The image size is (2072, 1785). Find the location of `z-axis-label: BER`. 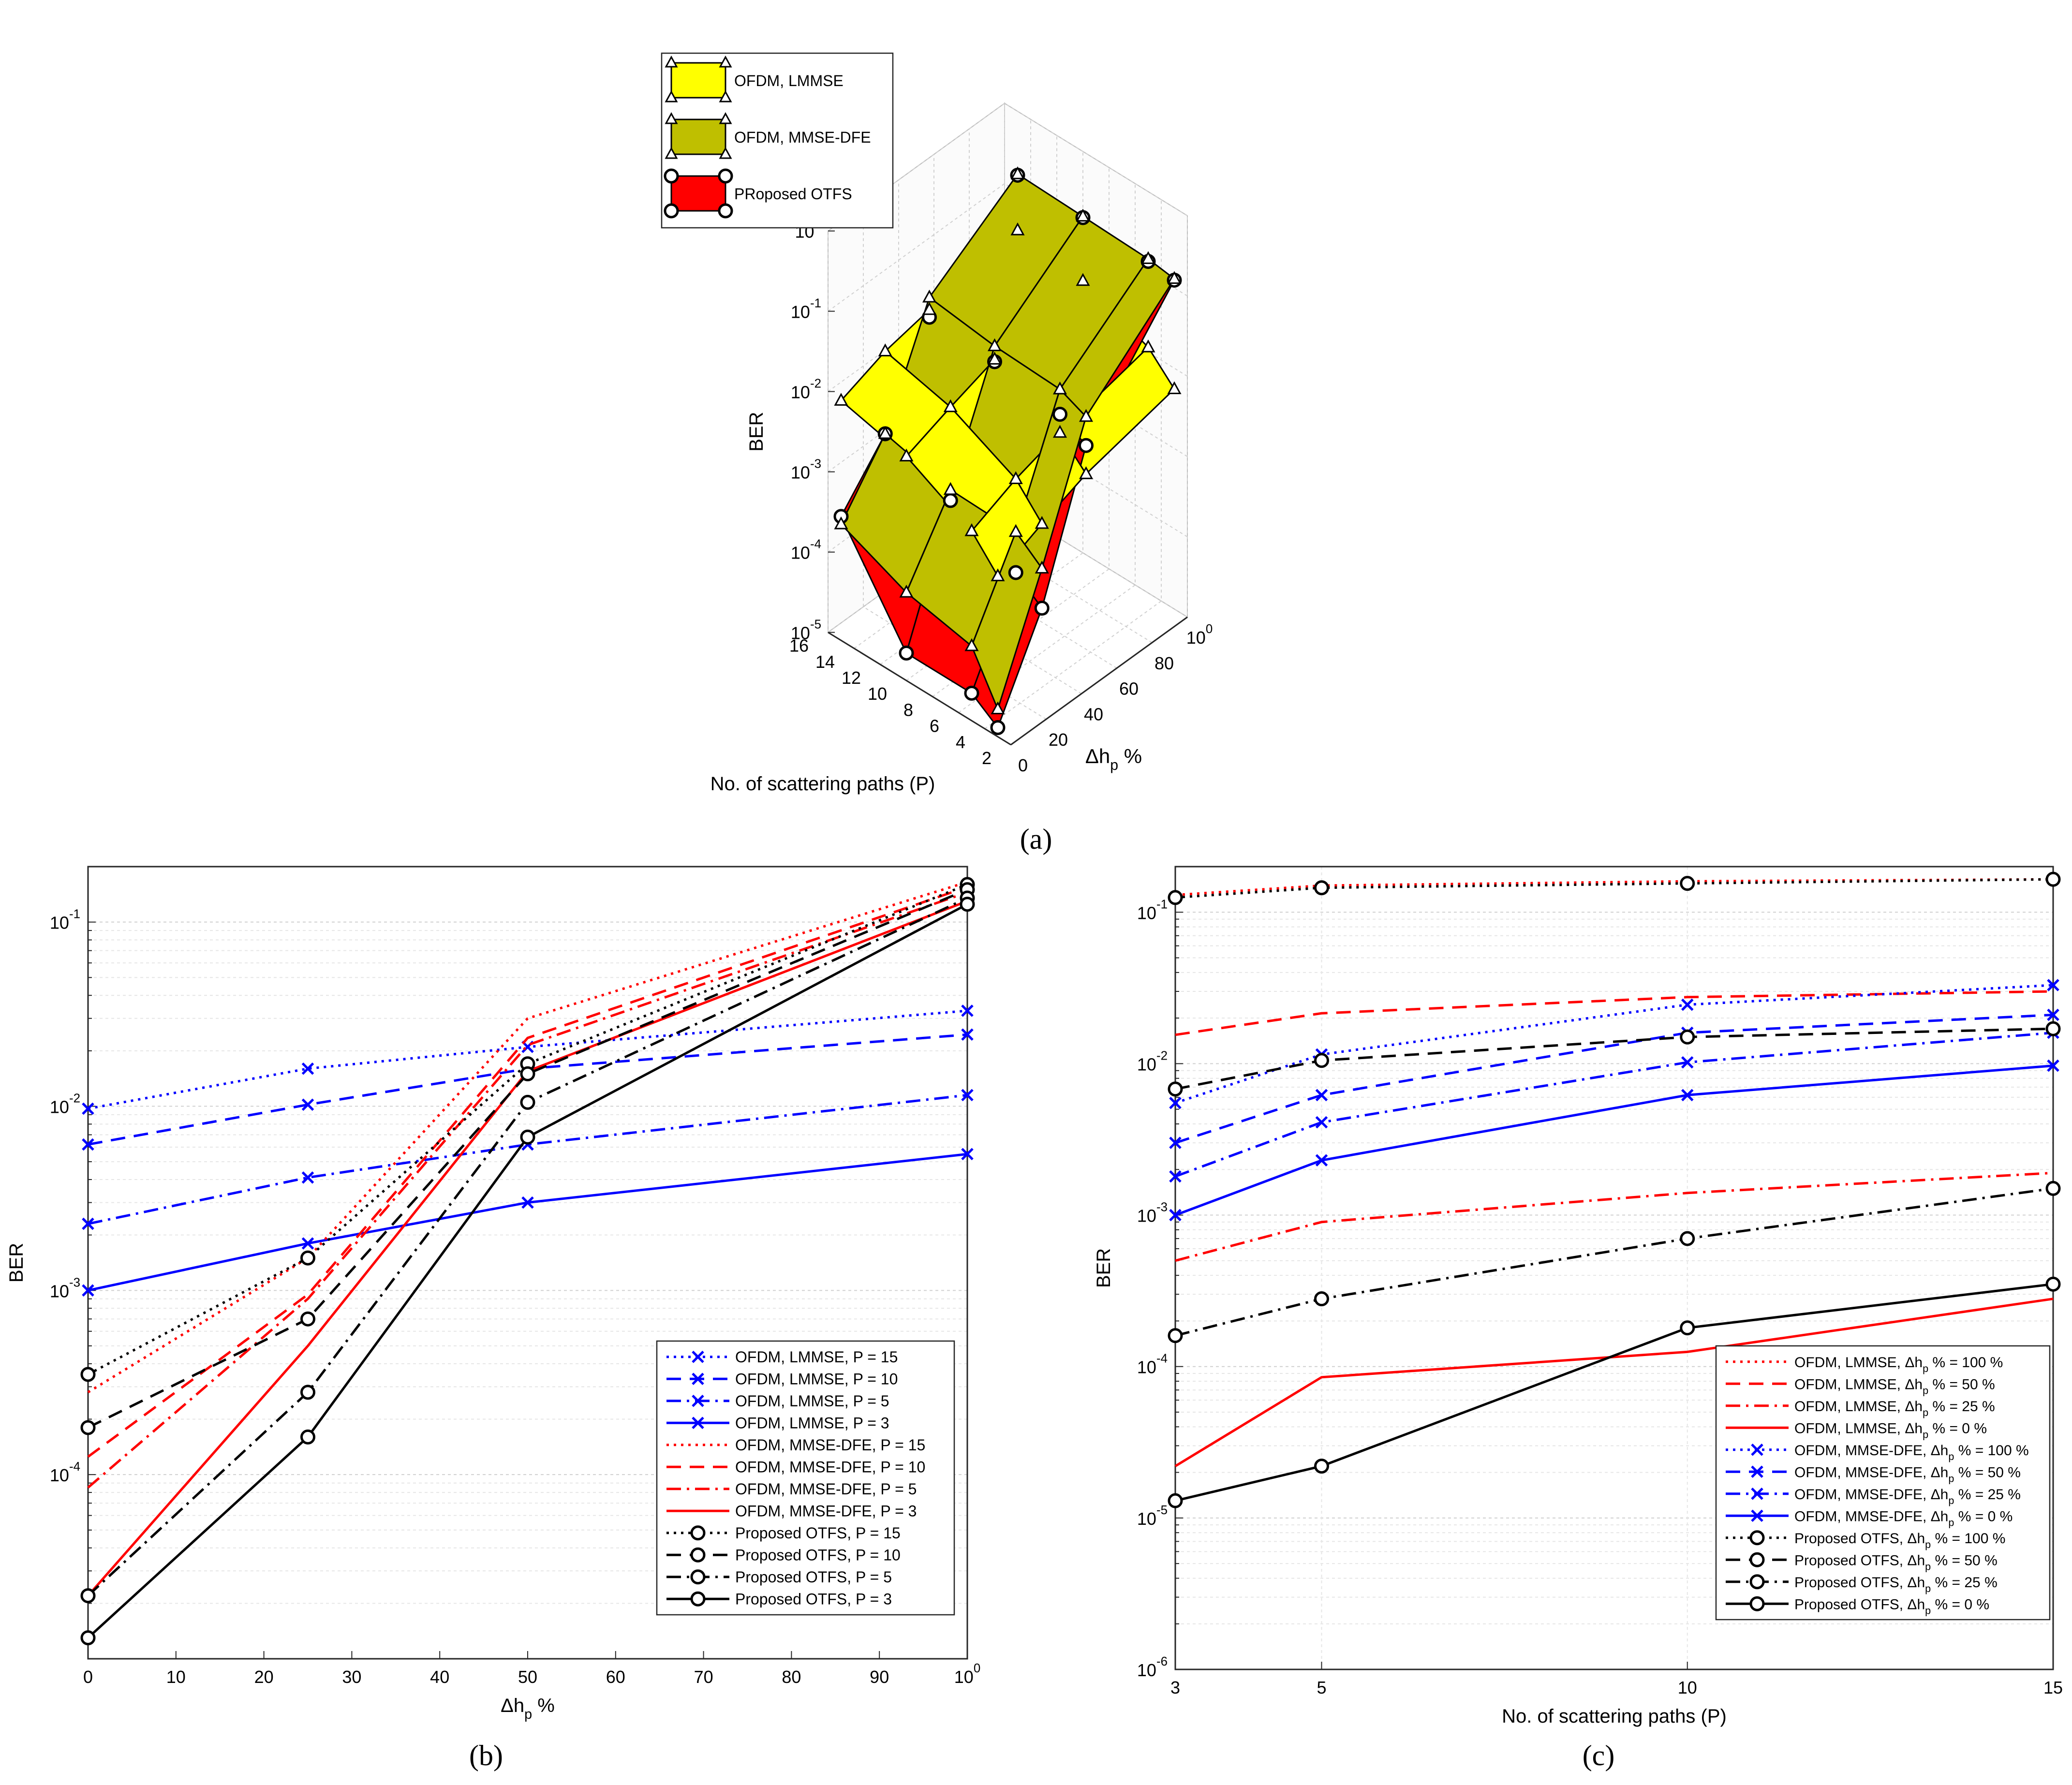

z-axis-label: BER is located at coordinates (756, 431).